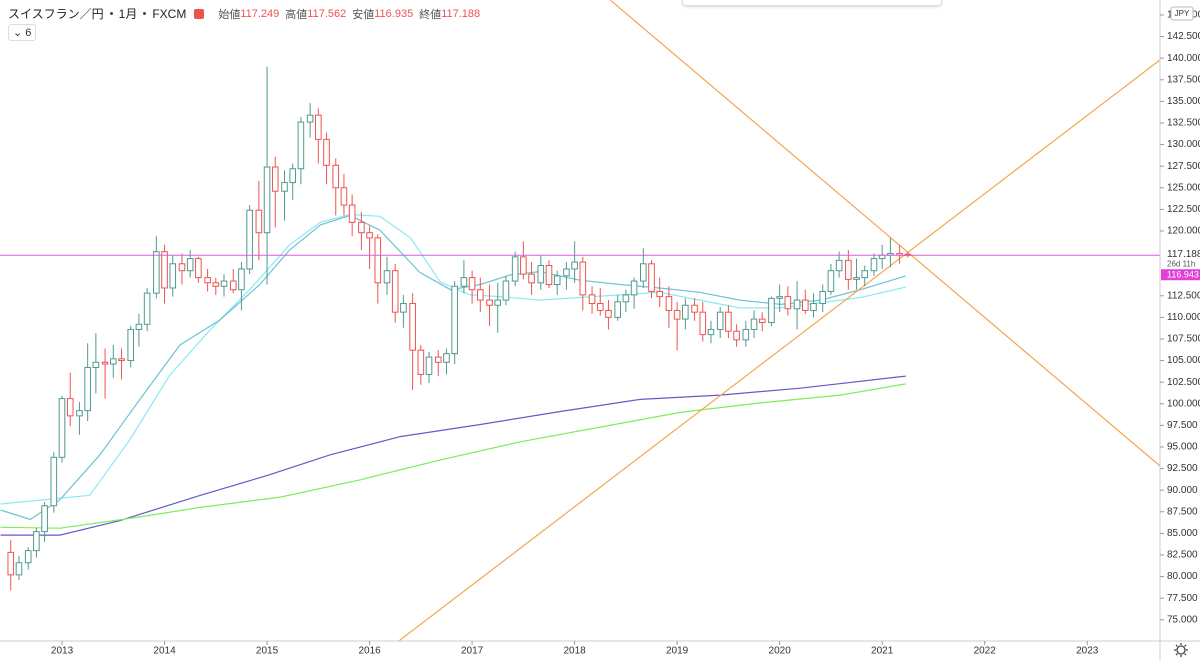 The height and width of the screenshot is (660, 1200). I want to click on y-tick-label: 75.000, so click(1182, 619).